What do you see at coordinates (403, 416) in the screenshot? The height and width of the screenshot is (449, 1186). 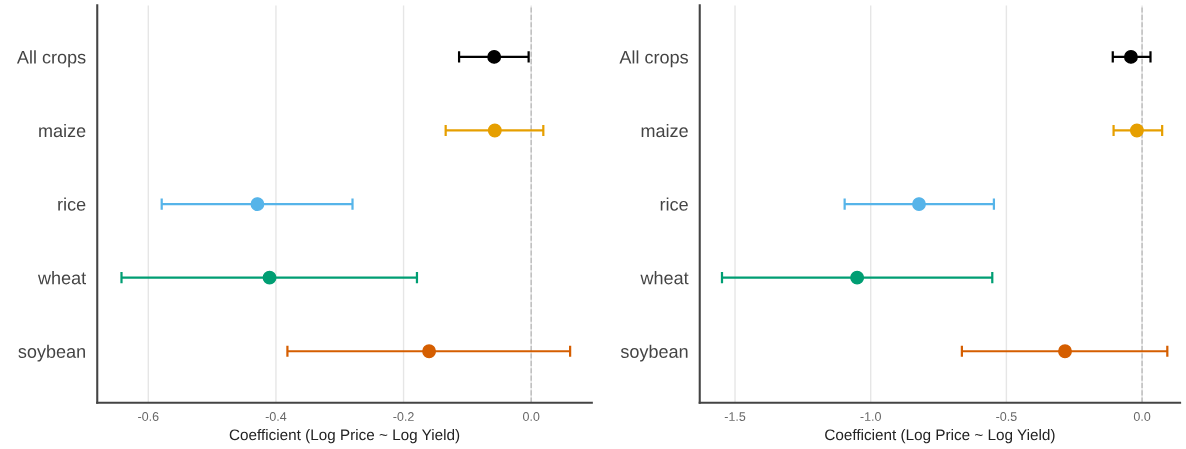 I see `x-tick-label: -0.2` at bounding box center [403, 416].